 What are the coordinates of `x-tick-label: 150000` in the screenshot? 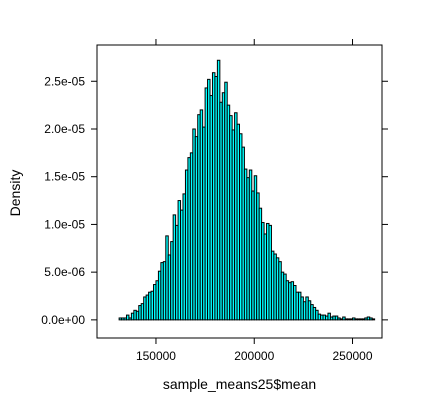 It's located at (156, 356).